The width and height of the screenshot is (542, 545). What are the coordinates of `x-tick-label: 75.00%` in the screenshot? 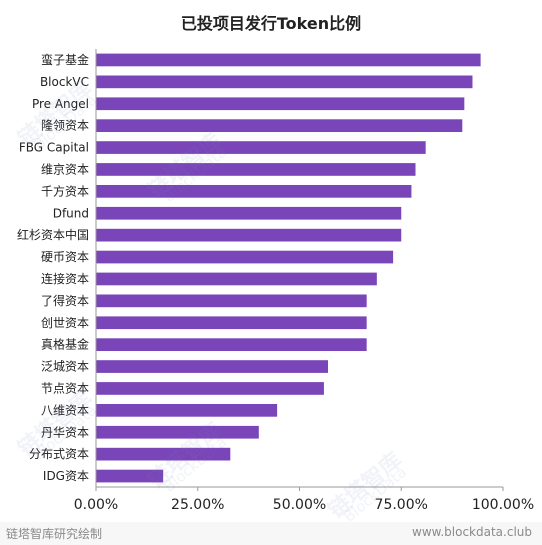 It's located at (401, 505).